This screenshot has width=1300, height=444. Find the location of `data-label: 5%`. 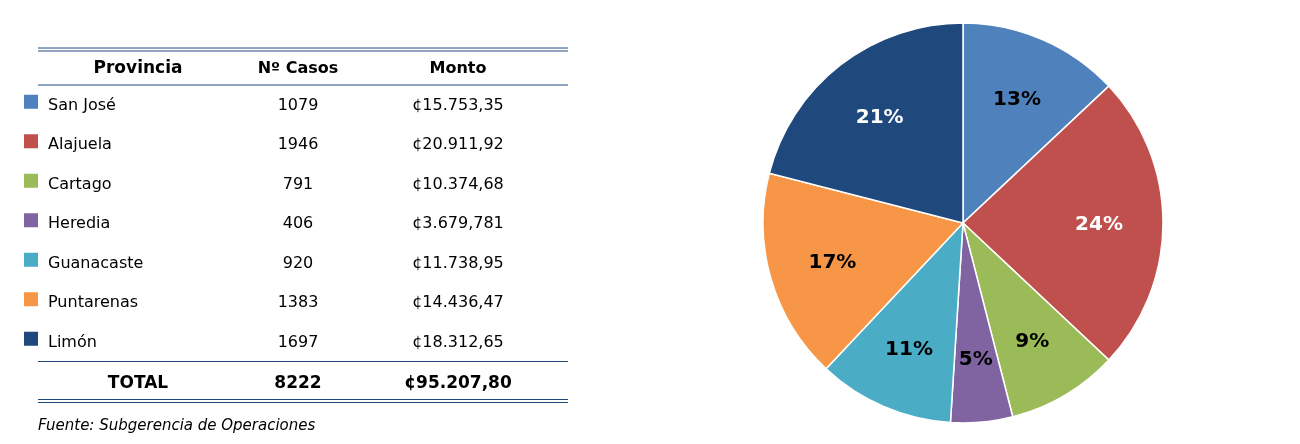

data-label: 5% is located at coordinates (975, 358).